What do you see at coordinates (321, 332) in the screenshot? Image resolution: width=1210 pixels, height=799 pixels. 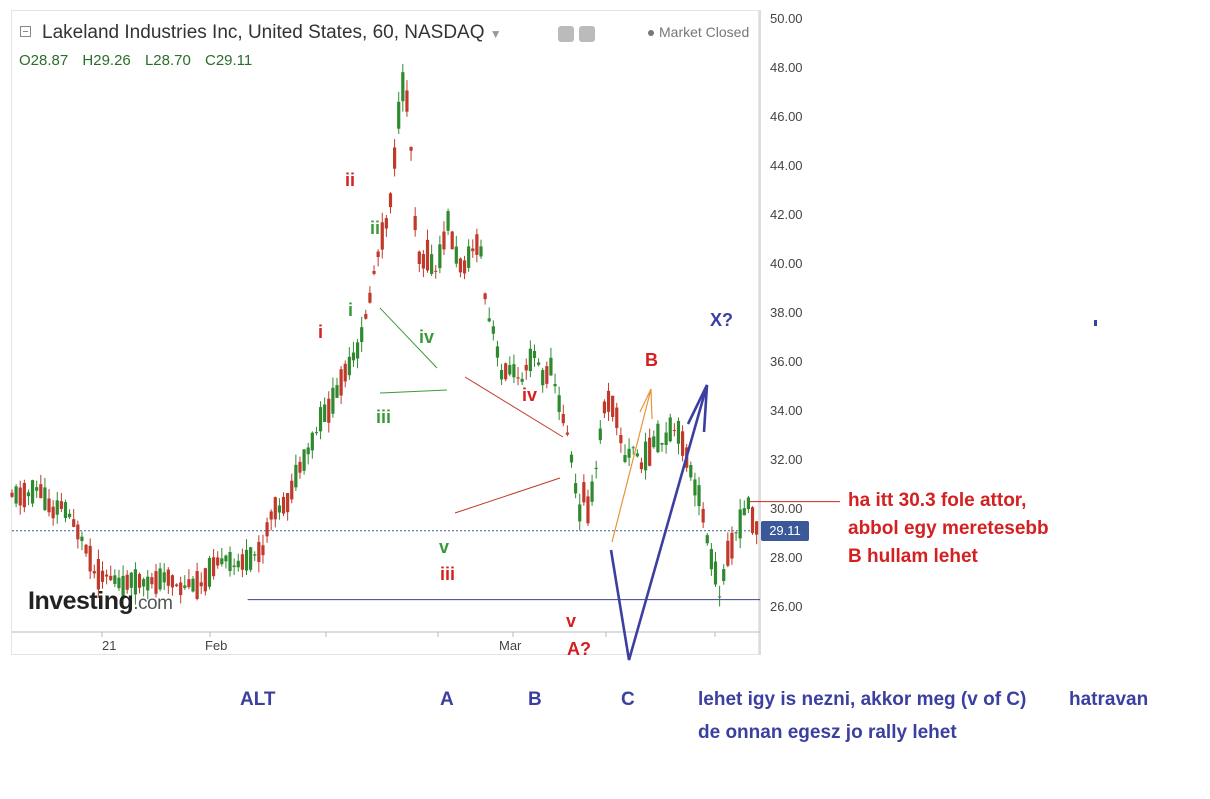 I see `wave-label: i` at bounding box center [321, 332].